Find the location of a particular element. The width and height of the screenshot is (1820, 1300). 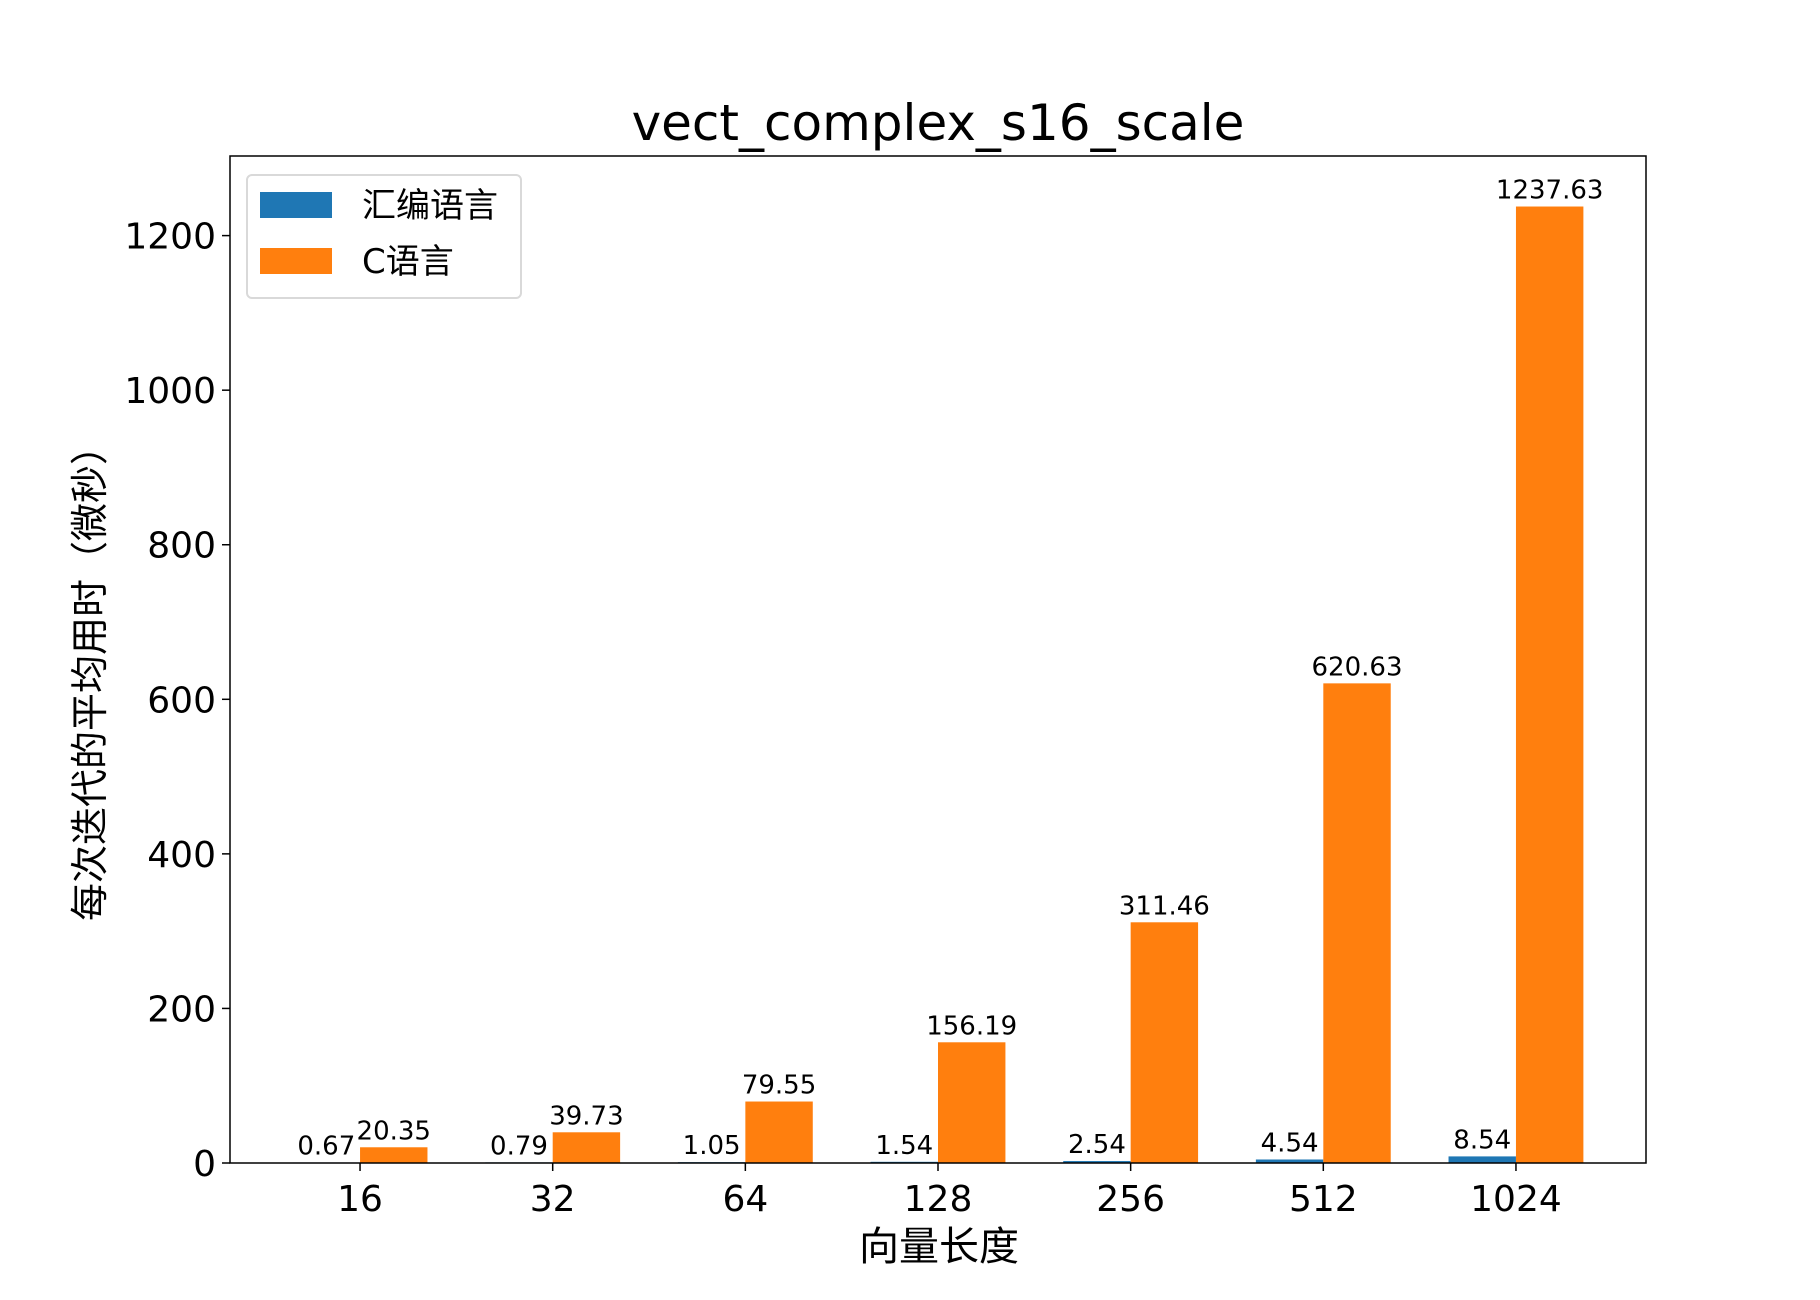

x-tick-label: 256 is located at coordinates (1130, 1199).